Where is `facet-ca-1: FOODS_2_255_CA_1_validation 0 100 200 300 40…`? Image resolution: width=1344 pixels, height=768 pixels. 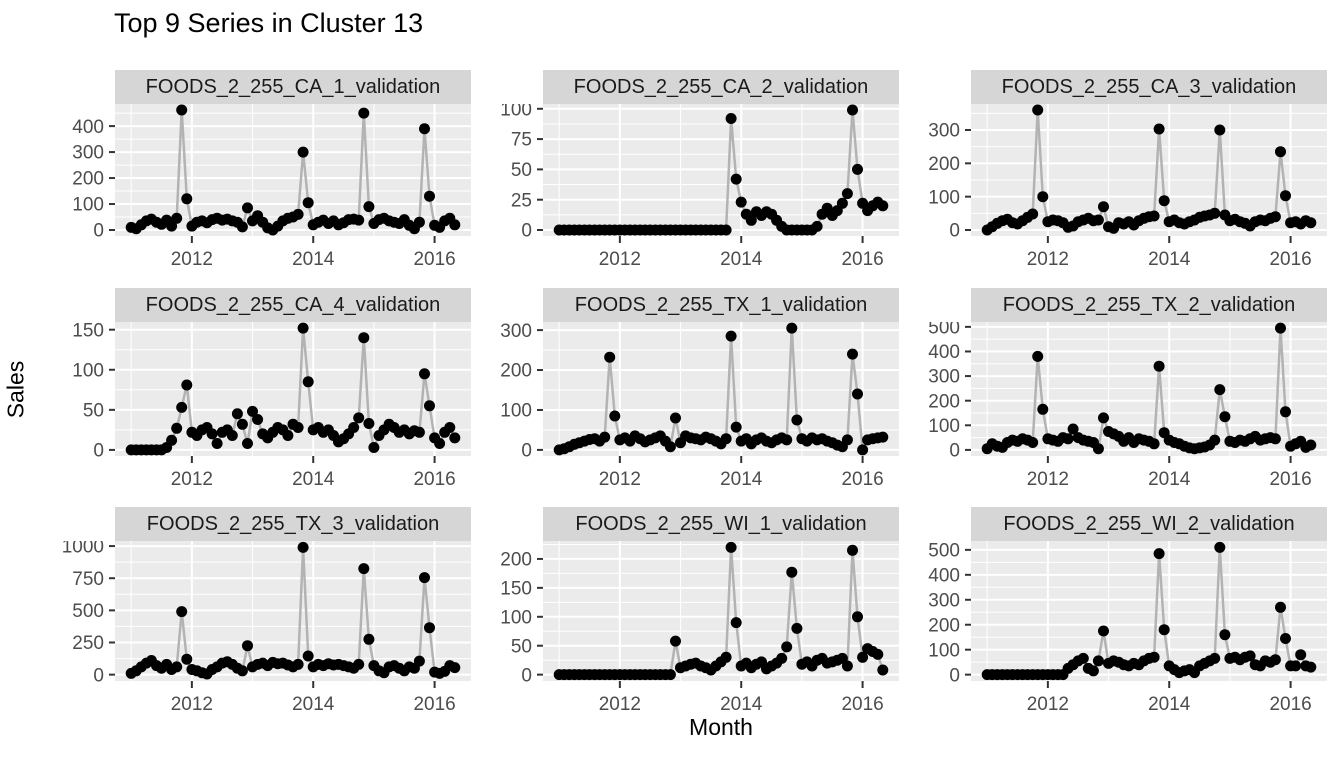 facet-ca-1: FOODS_2_255_CA_1_validation 0 100 200 300 40… is located at coordinates (255, 173).